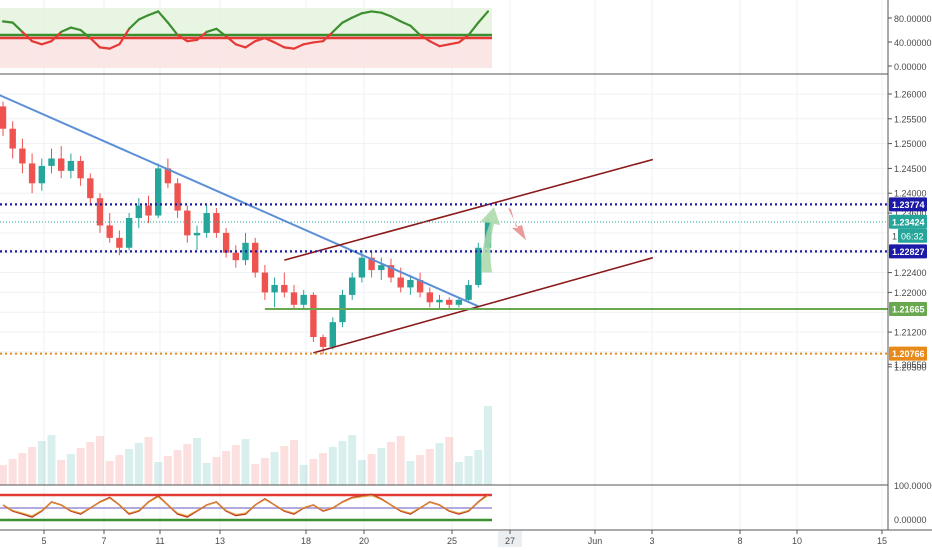  Describe the element at coordinates (913, 43) in the screenshot. I see `top-axis-label: 40.00000` at that location.